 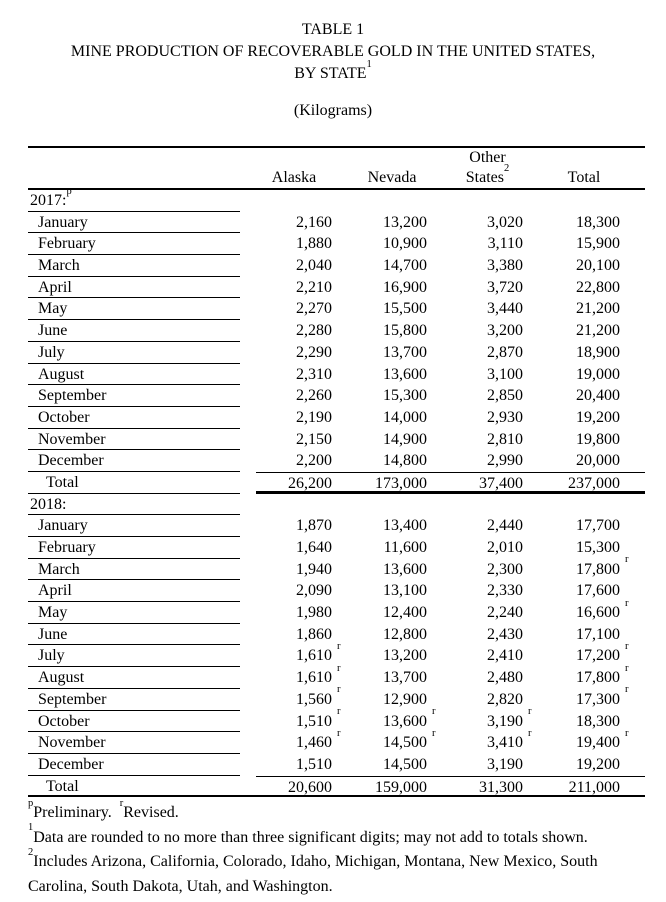 What do you see at coordinates (336, 223) in the screenshot?
I see `table-row: January 2,160 13,200 3,020 18,300` at bounding box center [336, 223].